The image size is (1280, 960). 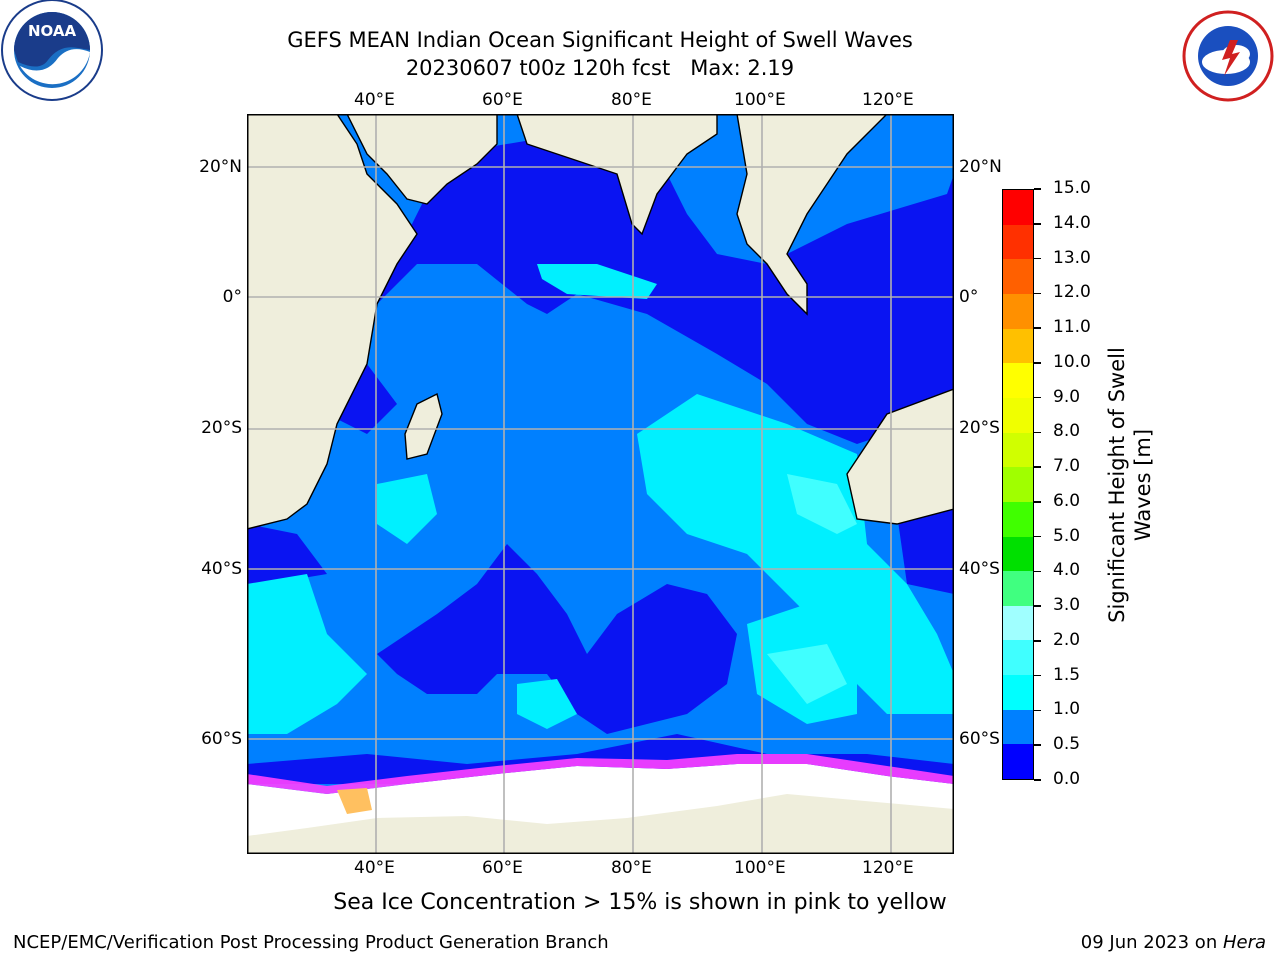 I want to click on colorbar-tick-label: 0.0, so click(x=1067, y=779).